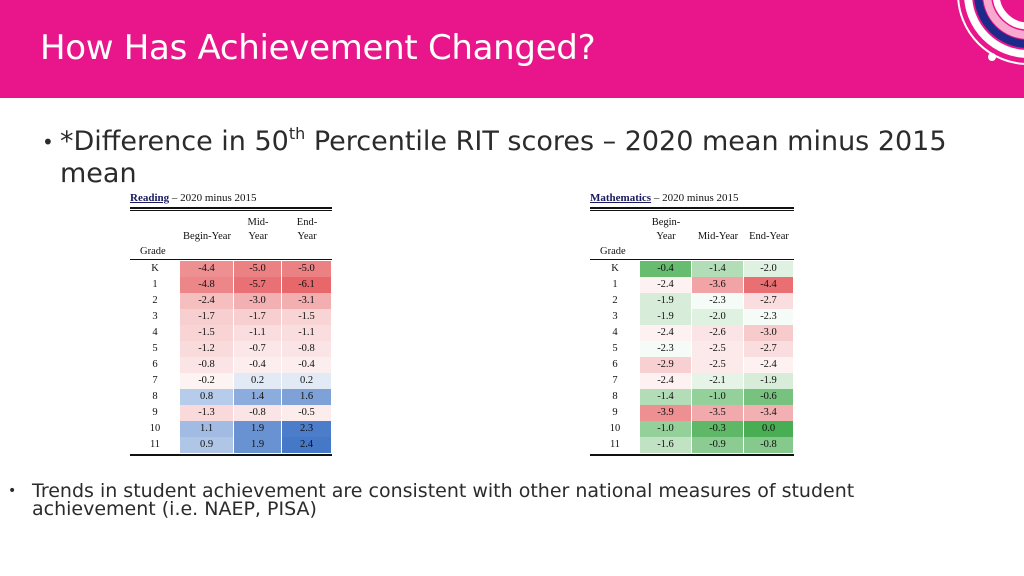  Describe the element at coordinates (206, 269) in the screenshot. I see `value-cell: -4.4` at that location.